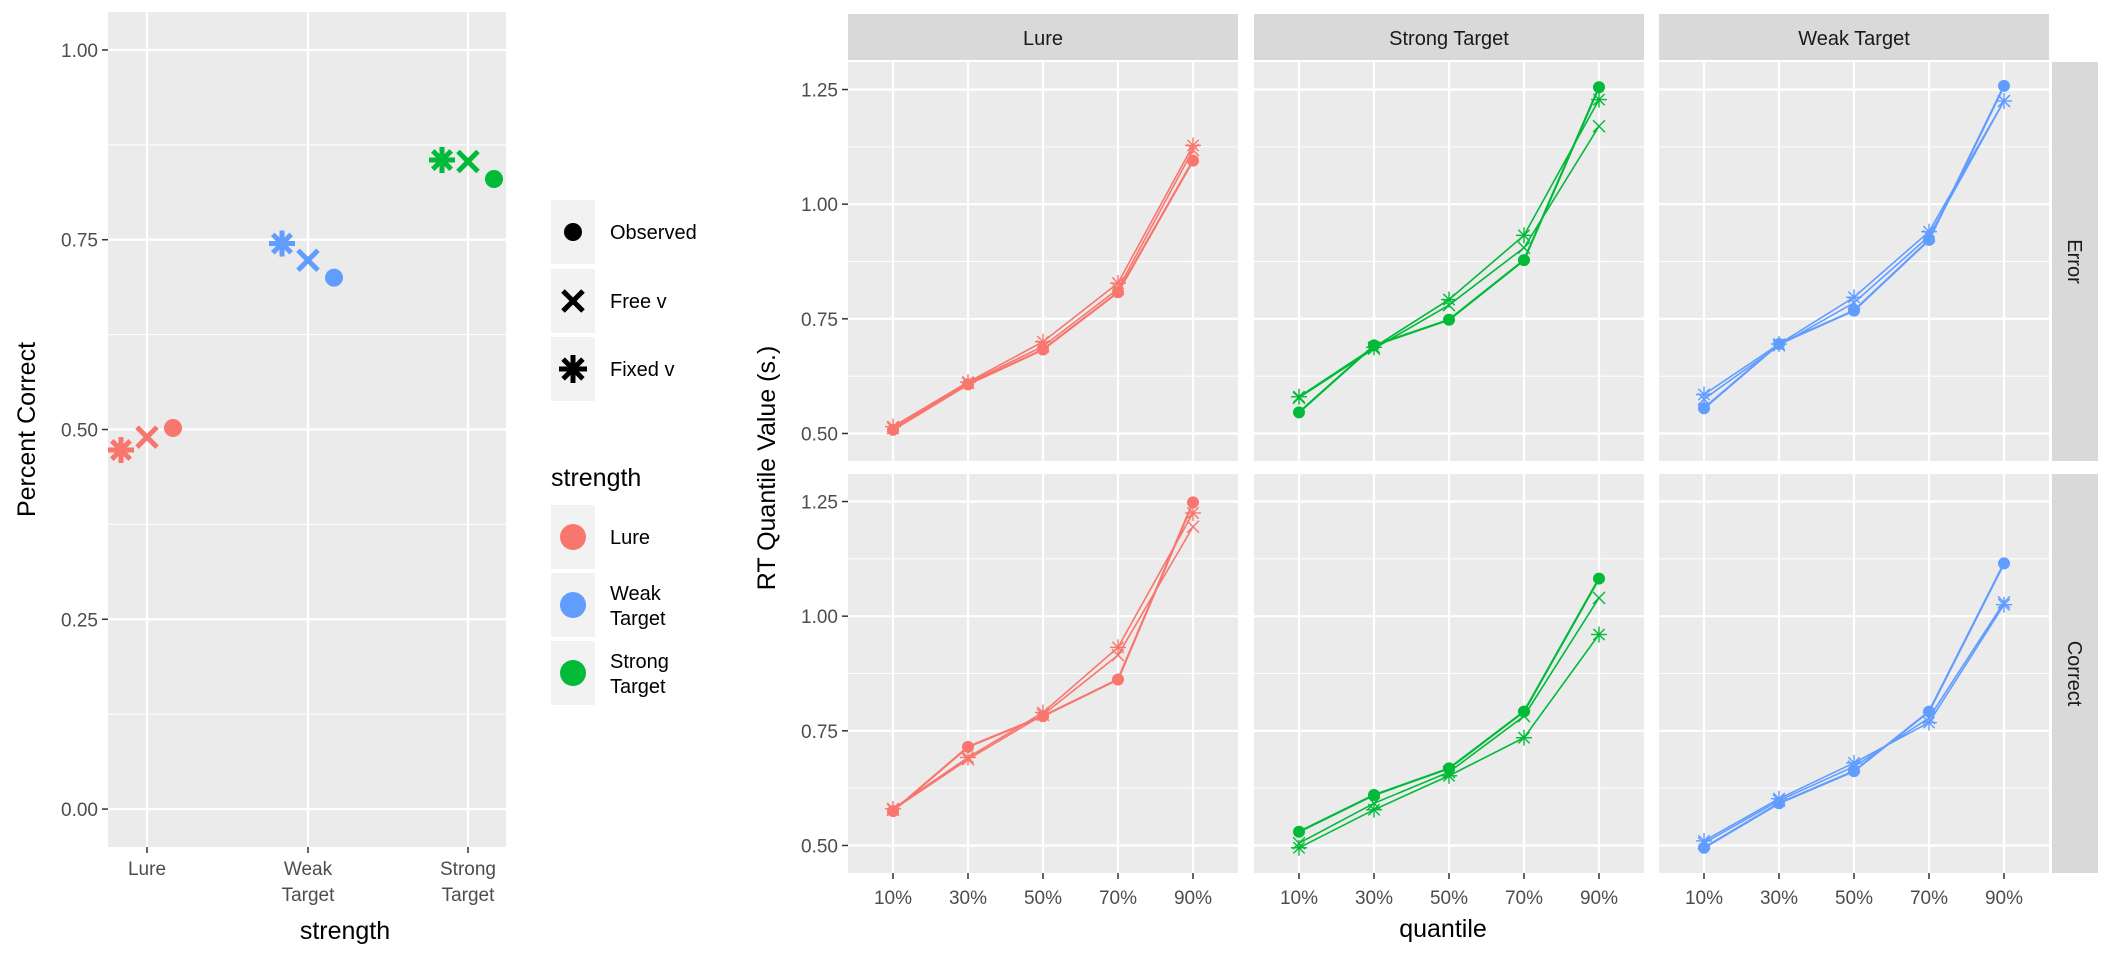 The width and height of the screenshot is (2112, 960). Describe the element at coordinates (79, 241) in the screenshot. I see `y-tick-label: 0.75` at that location.